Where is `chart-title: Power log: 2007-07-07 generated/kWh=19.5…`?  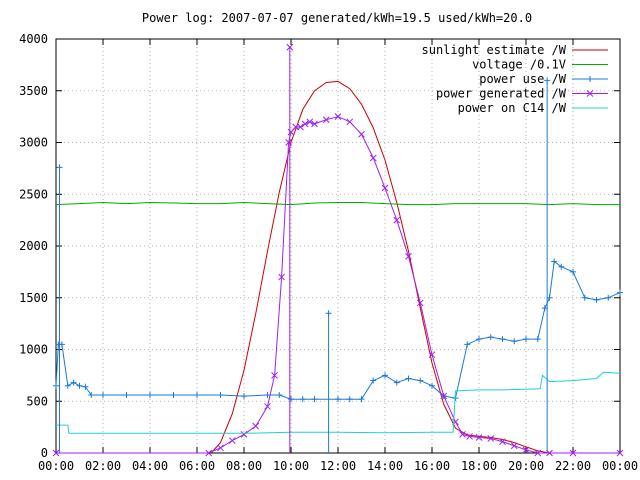 chart-title: Power log: 2007-07-07 generated/kWh=19.5… is located at coordinates (337, 18).